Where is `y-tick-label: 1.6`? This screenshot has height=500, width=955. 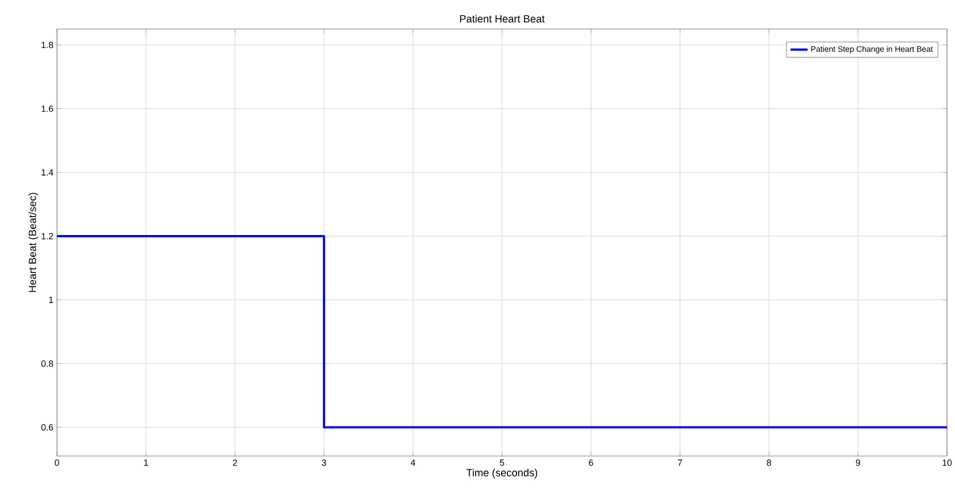 y-tick-label: 1.6 is located at coordinates (48, 108).